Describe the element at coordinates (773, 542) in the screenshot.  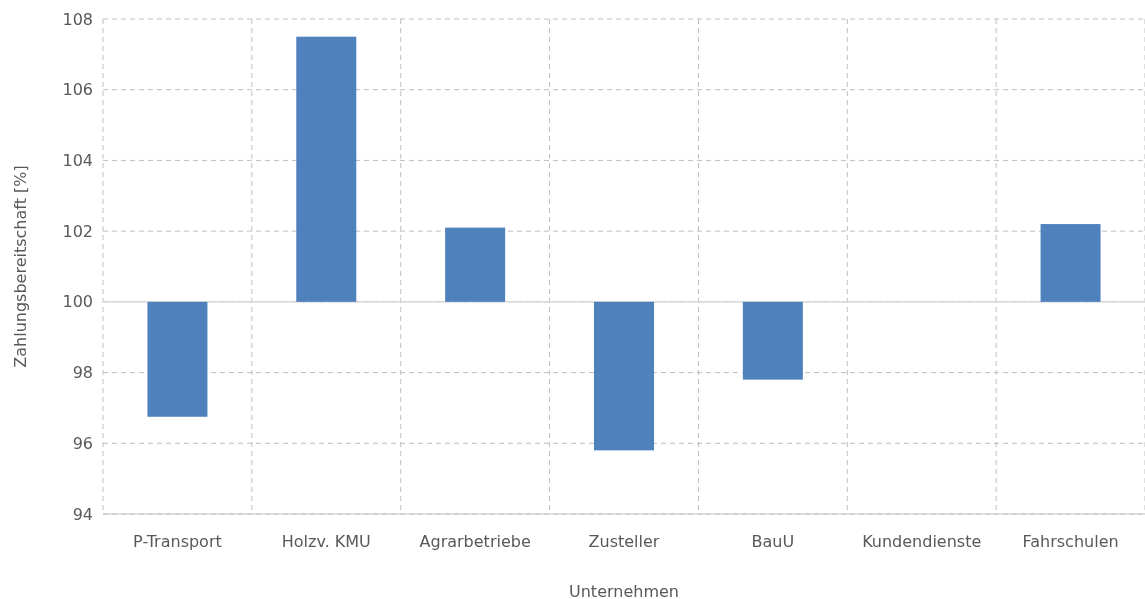
I see `x-tick-label: BauU` at that location.